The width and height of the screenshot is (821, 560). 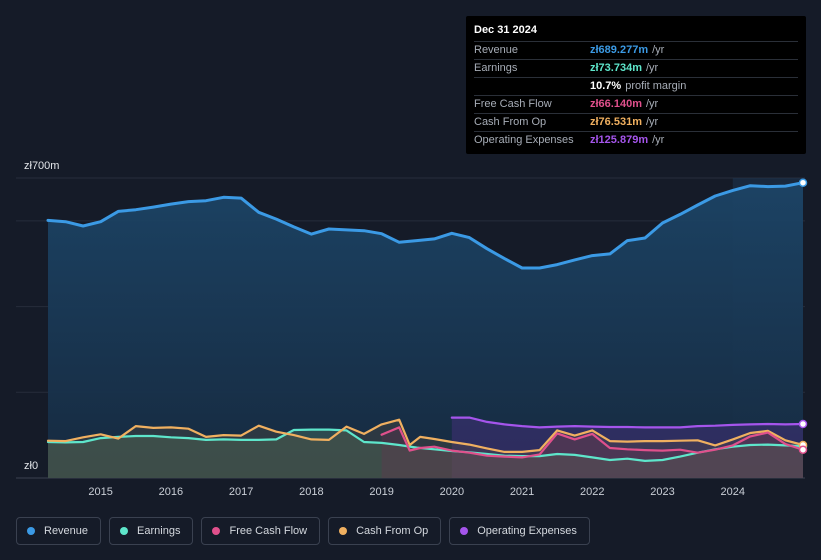 I want to click on x-axis-ticks: 2015 2016 2017 2018 2019 2020 2021 2022 2023 2024, so click(x=416, y=492).